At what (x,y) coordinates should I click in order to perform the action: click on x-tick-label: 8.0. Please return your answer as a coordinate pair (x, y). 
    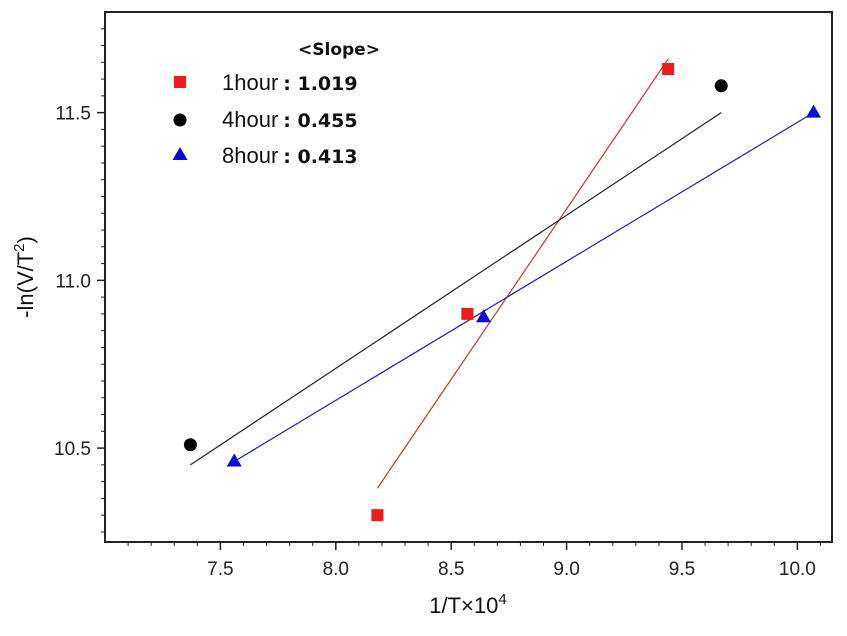
    Looking at the image, I should click on (336, 569).